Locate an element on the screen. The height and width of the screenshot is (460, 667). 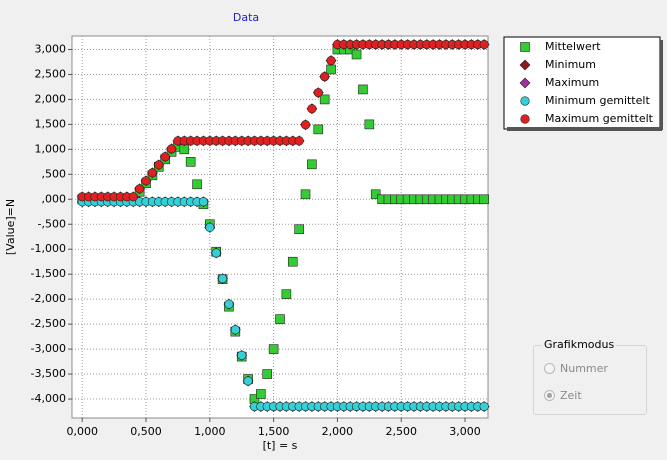
y-tick-label: 2,000 is located at coordinates (51, 98).